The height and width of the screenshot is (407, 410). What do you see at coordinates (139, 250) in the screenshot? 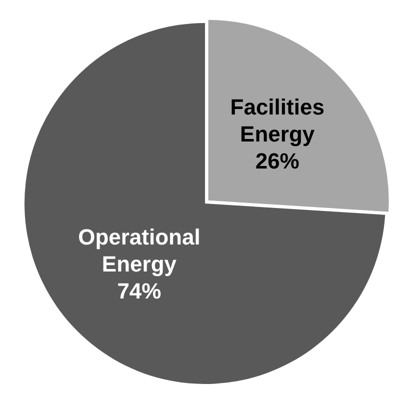
I see `slice-label: Operational Energy` at bounding box center [139, 250].